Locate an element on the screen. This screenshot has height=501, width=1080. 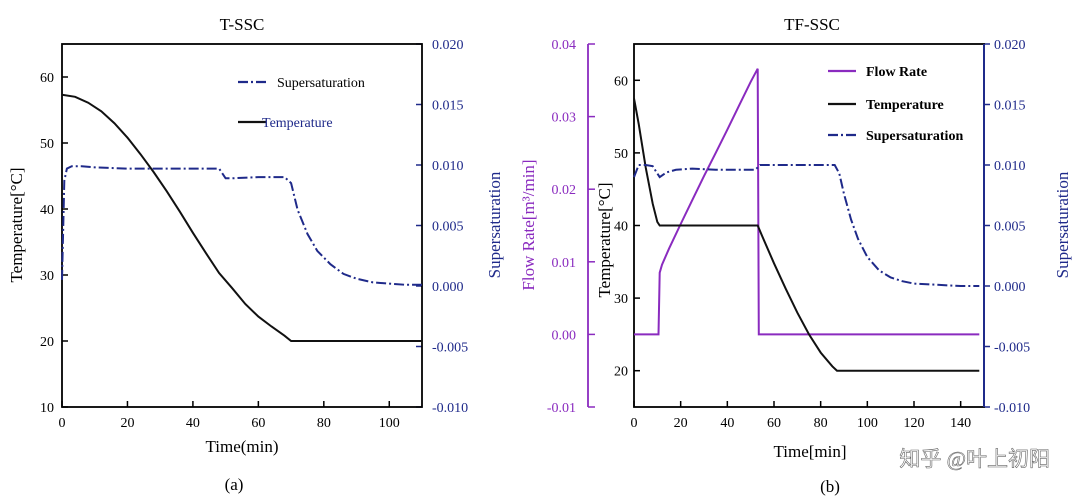
panel-a-x-tick-label: 0 is located at coordinates (62, 423).